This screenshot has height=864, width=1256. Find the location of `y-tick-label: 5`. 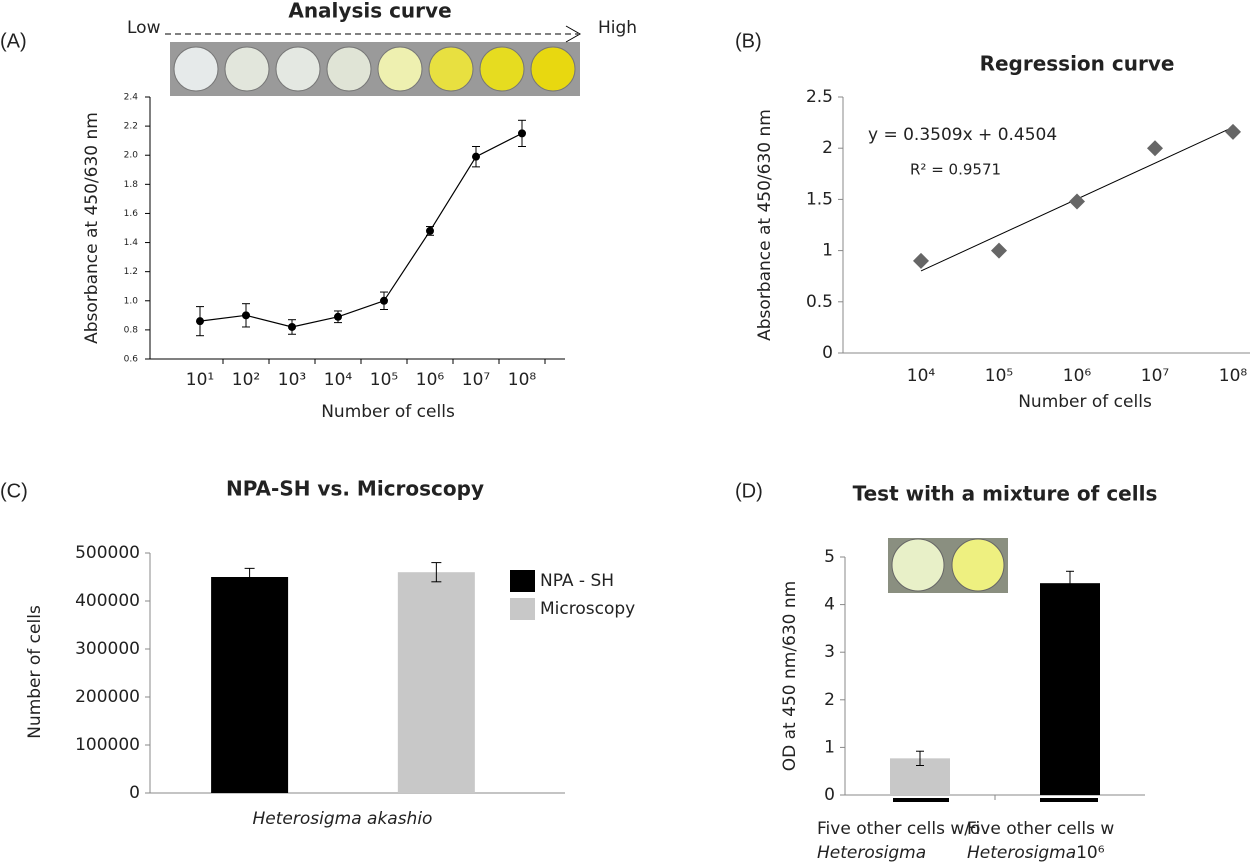

y-tick-label: 5 is located at coordinates (829, 557).